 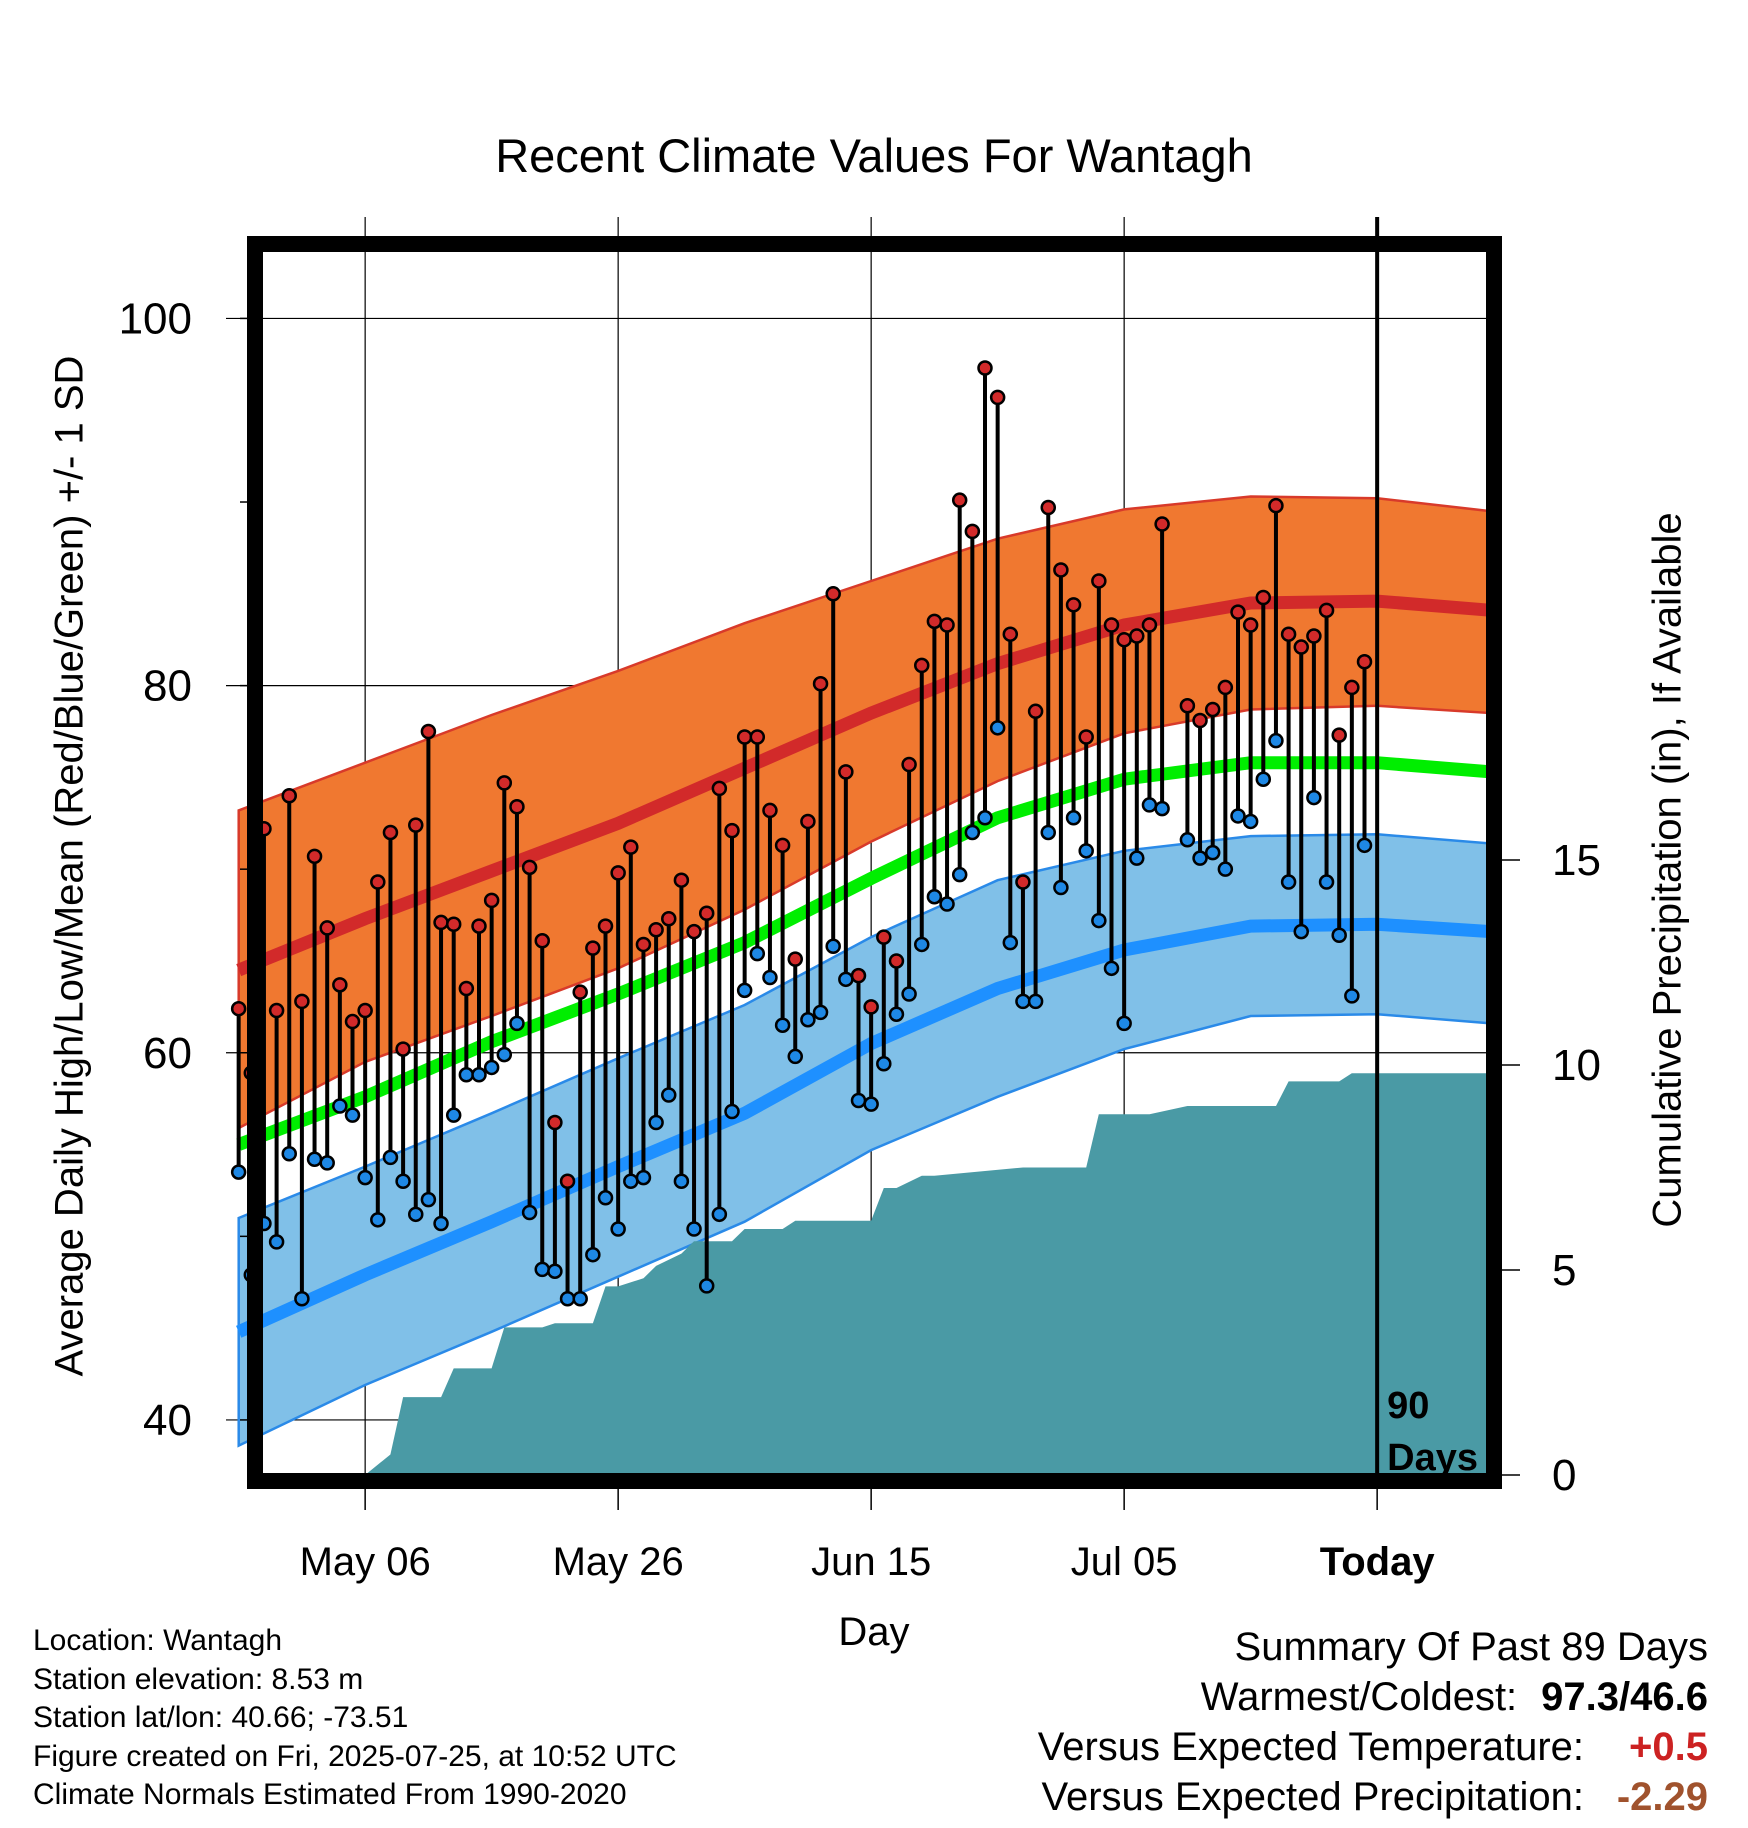 What do you see at coordinates (1124, 1562) in the screenshot?
I see `x-tick-label: Jul 05` at bounding box center [1124, 1562].